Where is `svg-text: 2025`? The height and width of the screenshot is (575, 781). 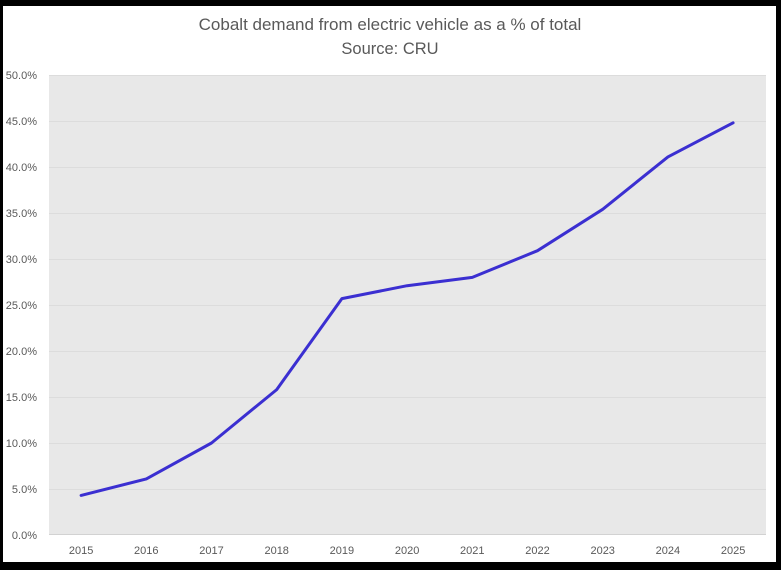 svg-text: 2025 is located at coordinates (733, 551).